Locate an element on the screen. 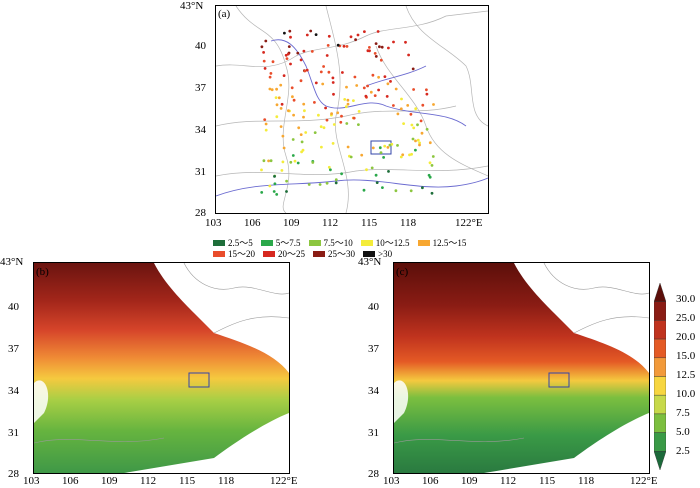 The width and height of the screenshot is (700, 488). legend-label: 10～12.5 is located at coordinates (392, 243).